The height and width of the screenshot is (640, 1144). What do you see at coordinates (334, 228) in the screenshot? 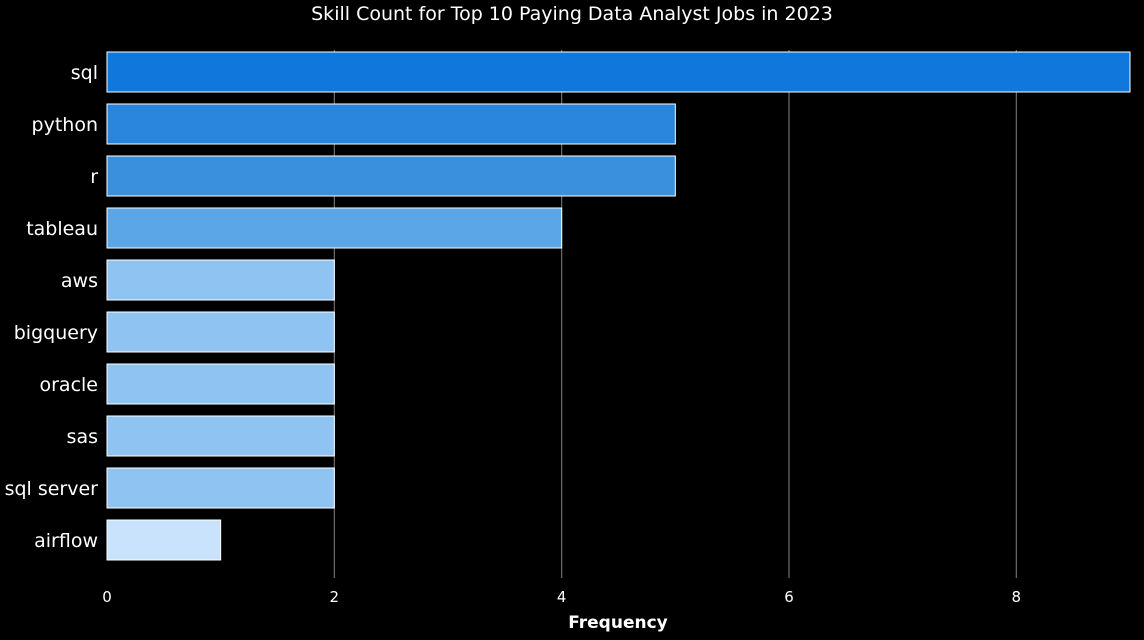
I see `bar-tableau` at bounding box center [334, 228].